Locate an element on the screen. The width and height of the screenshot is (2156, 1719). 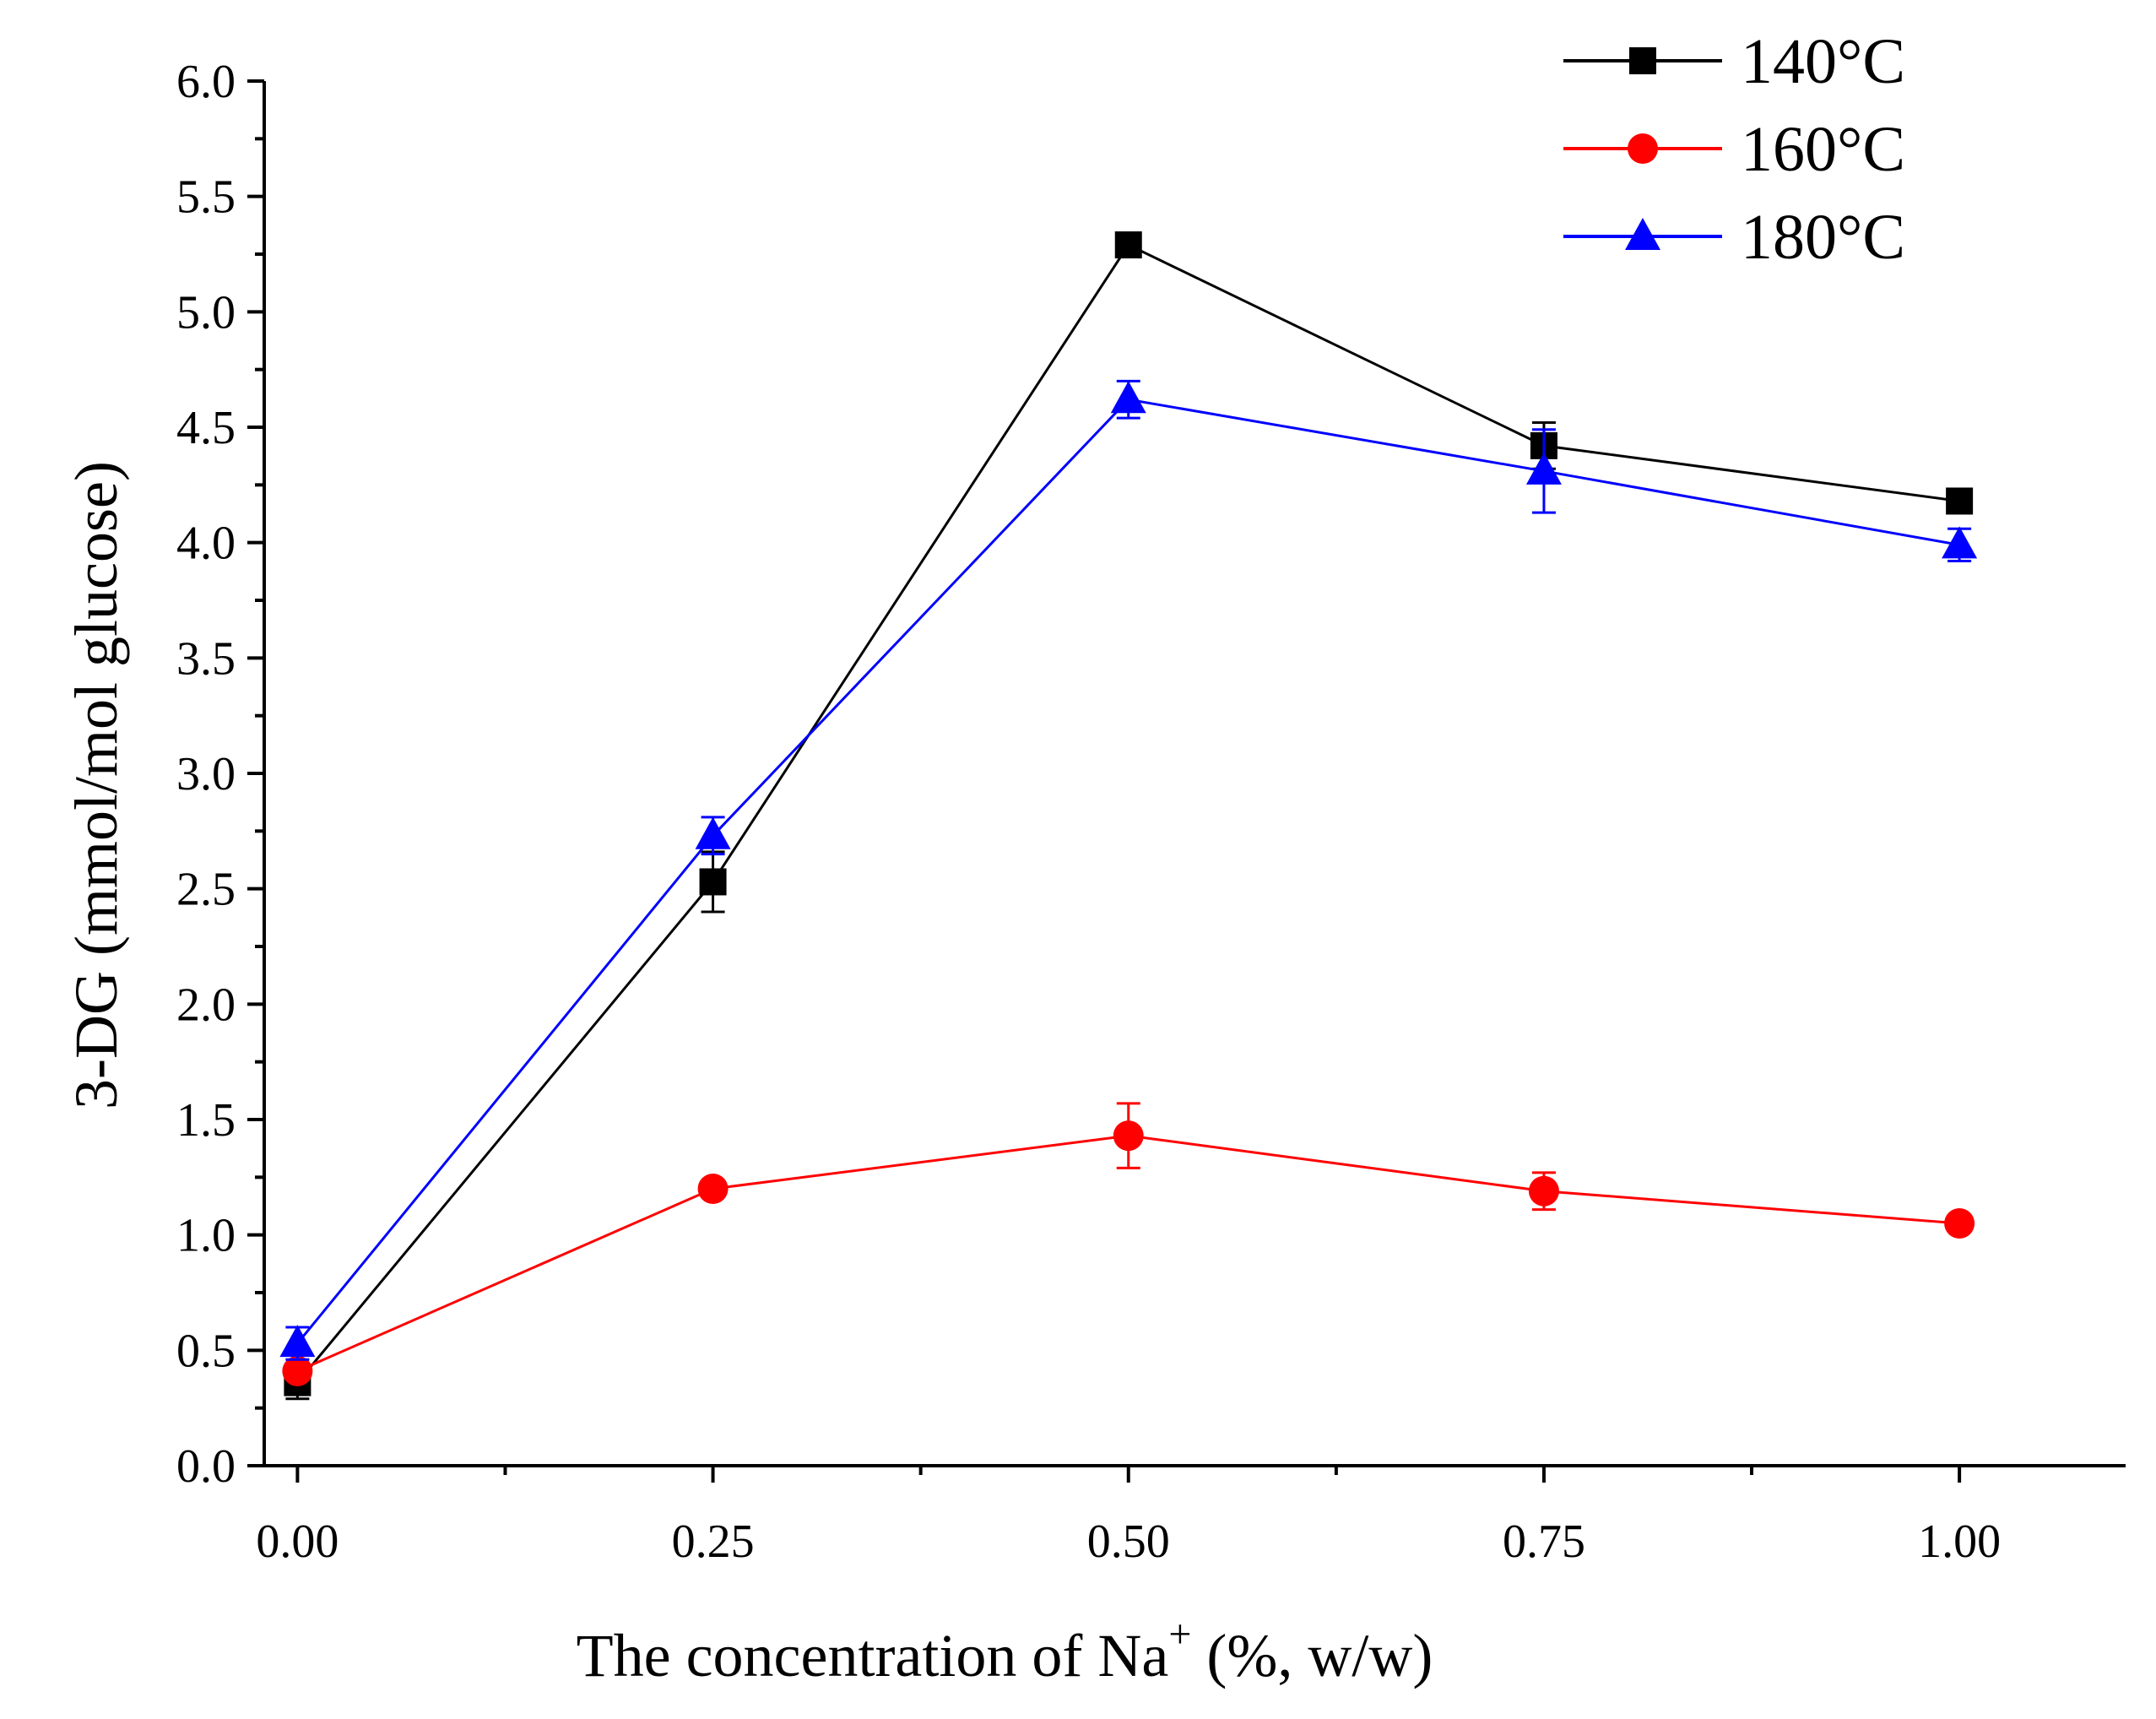
legend-item: 180°C is located at coordinates (1734, 237).